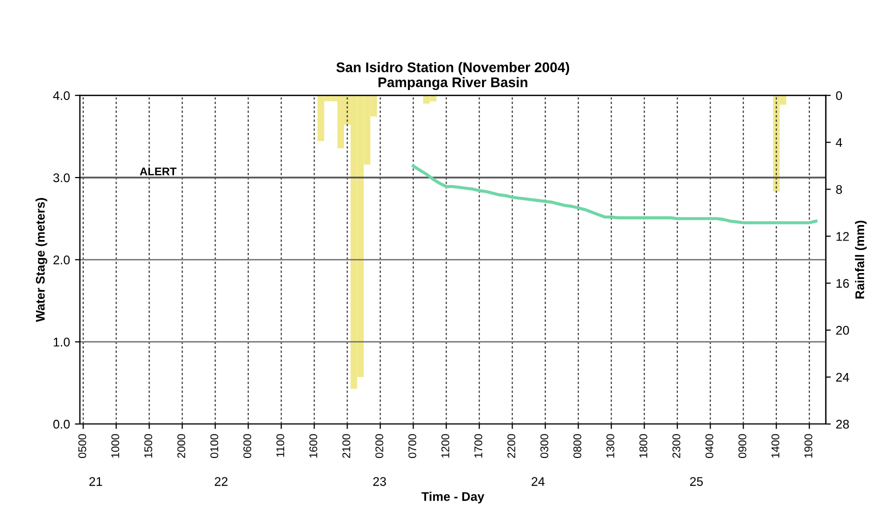 The width and height of the screenshot is (888, 530). I want to click on x-tick-label: 2200, so click(511, 446).